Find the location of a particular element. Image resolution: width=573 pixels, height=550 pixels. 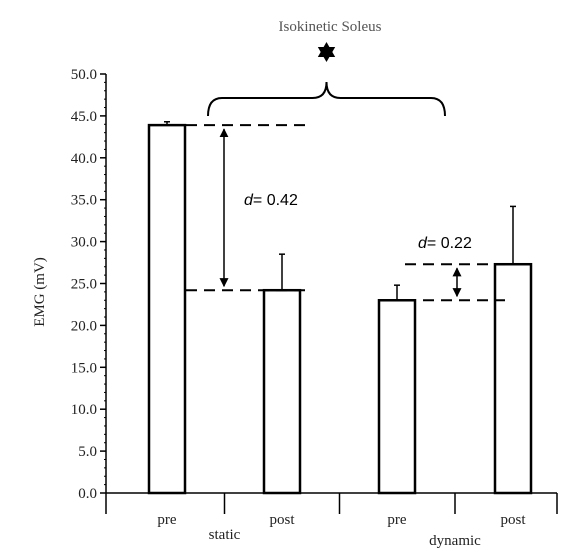

y-tick-label: 25.0 is located at coordinates (84, 285).